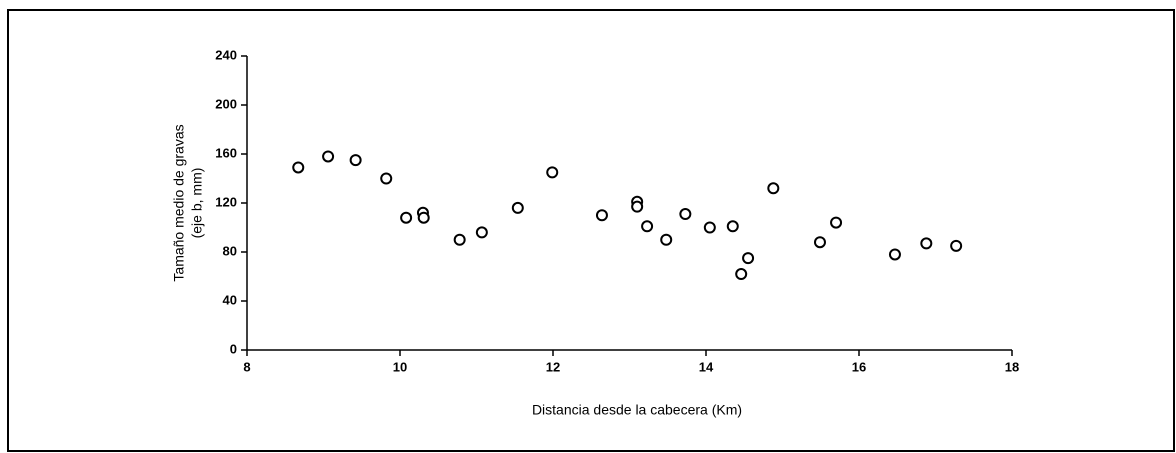  I want to click on y-axis-label: Tamaño medio de gravas, so click(179, 202).